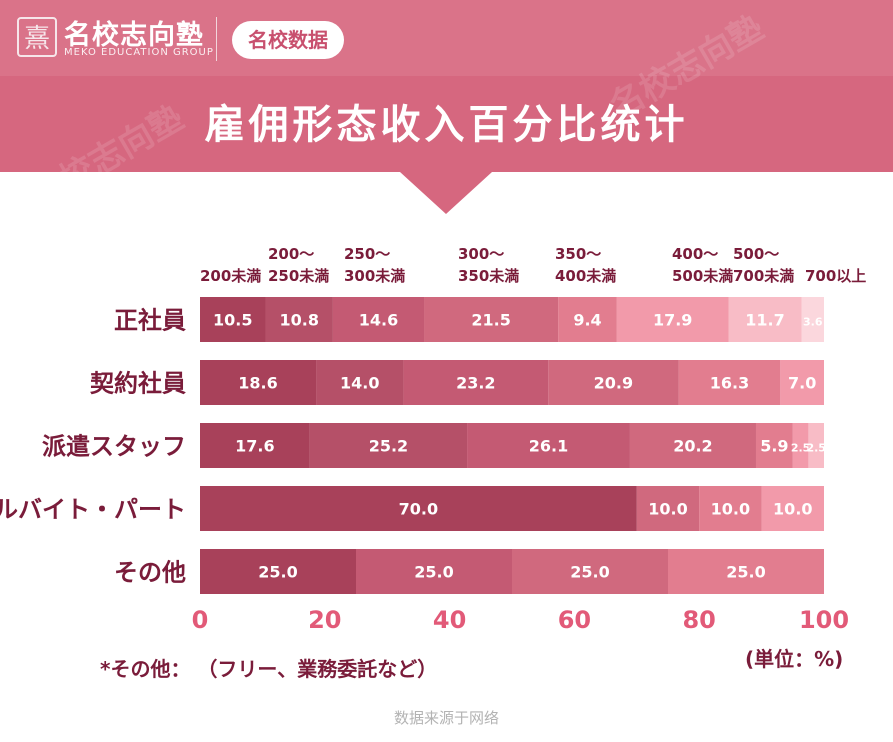  I want to click on unit-label: (単位：%), so click(794, 659).